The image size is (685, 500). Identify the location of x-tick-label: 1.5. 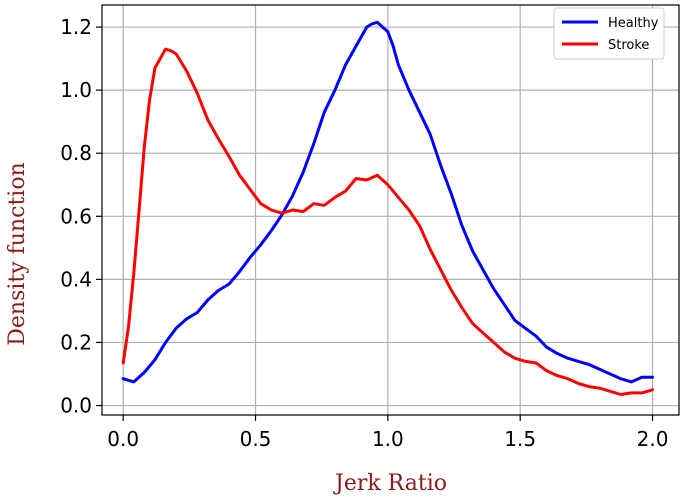
(520, 439).